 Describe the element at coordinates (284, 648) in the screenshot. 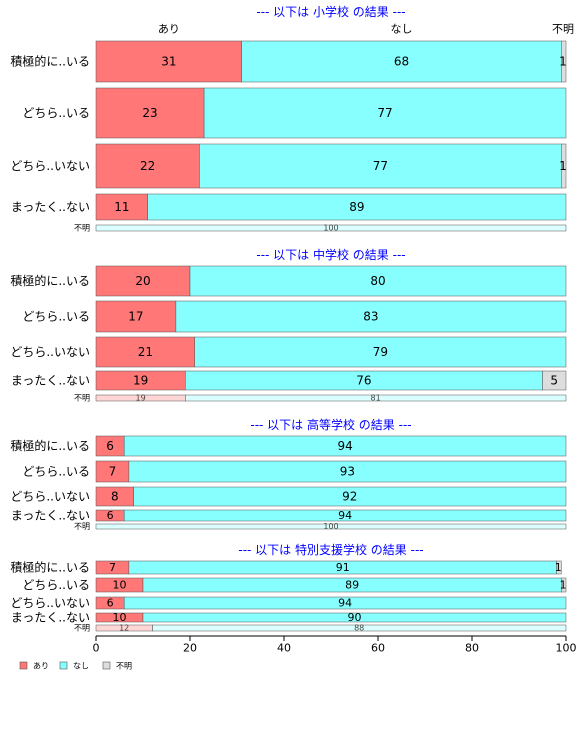

I see `x-tick-label: 40` at that location.